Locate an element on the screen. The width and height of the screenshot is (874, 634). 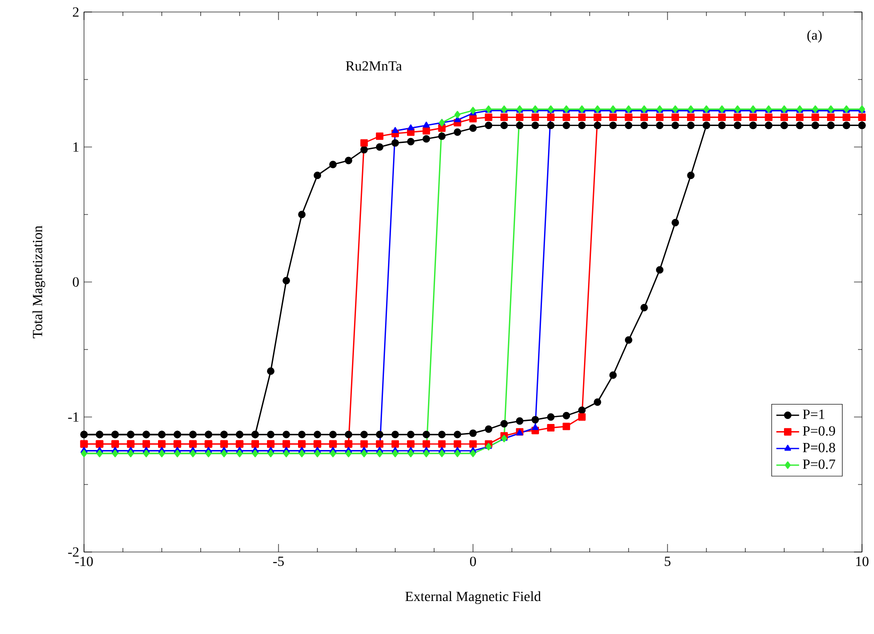
annotation: Ru2MnTa is located at coordinates (374, 66).